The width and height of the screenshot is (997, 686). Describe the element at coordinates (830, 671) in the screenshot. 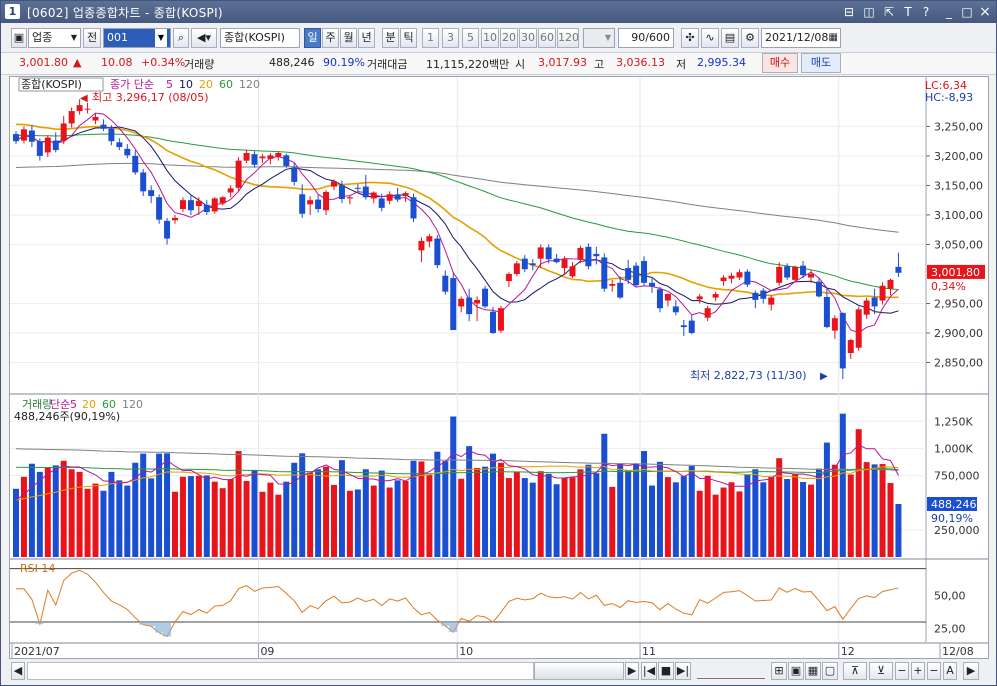

I see `window-icon: ▢` at that location.